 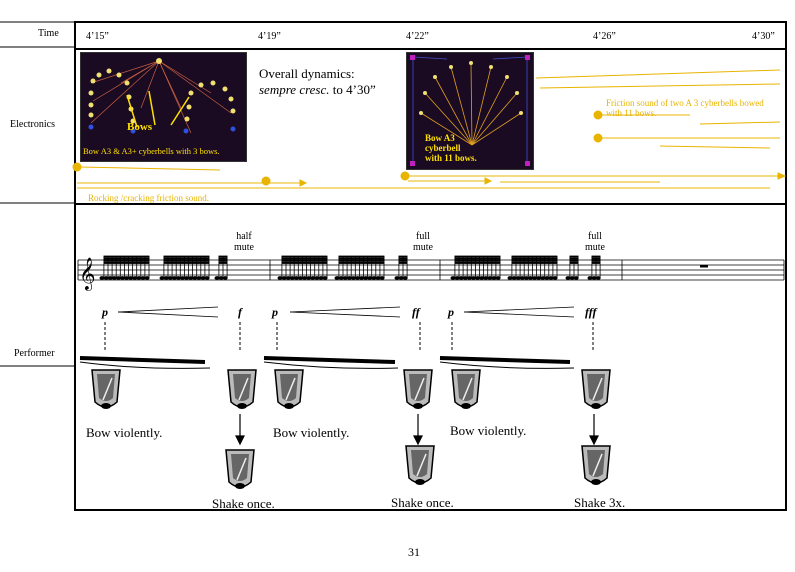 What do you see at coordinates (417, 36) in the screenshot?
I see `time-marker: 4’22”` at bounding box center [417, 36].